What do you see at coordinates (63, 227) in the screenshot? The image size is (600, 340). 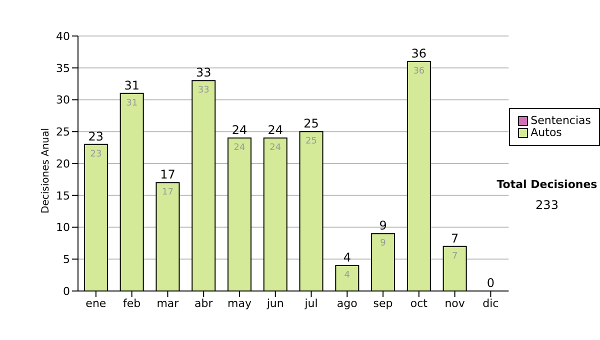 I see `y-tick-label: 10` at bounding box center [63, 227].